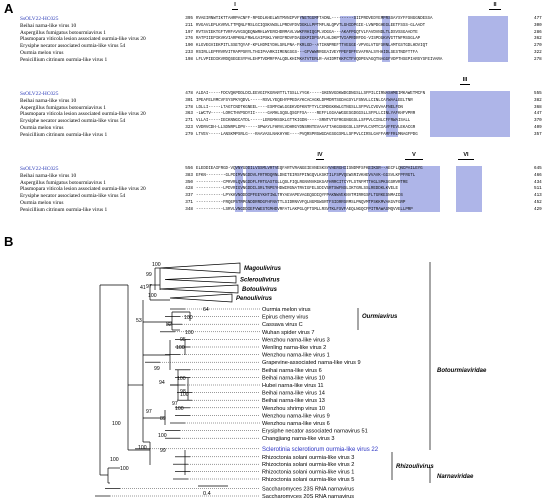 The height and width of the screenshot is (503, 550). I want to click on leaf-label: Epirus cherry virus, so click(285, 318).